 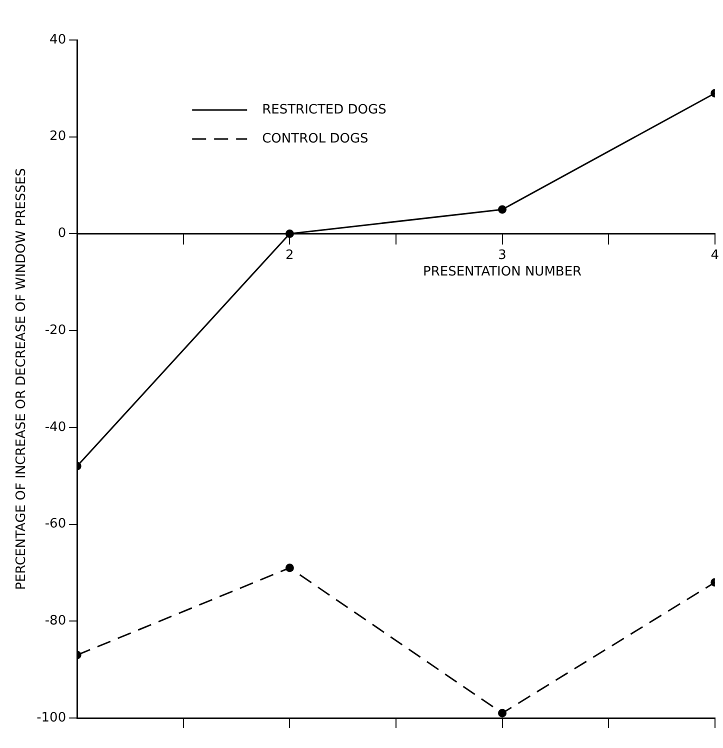 What do you see at coordinates (55, 427) in the screenshot?
I see `y-tick-label: -40` at bounding box center [55, 427].